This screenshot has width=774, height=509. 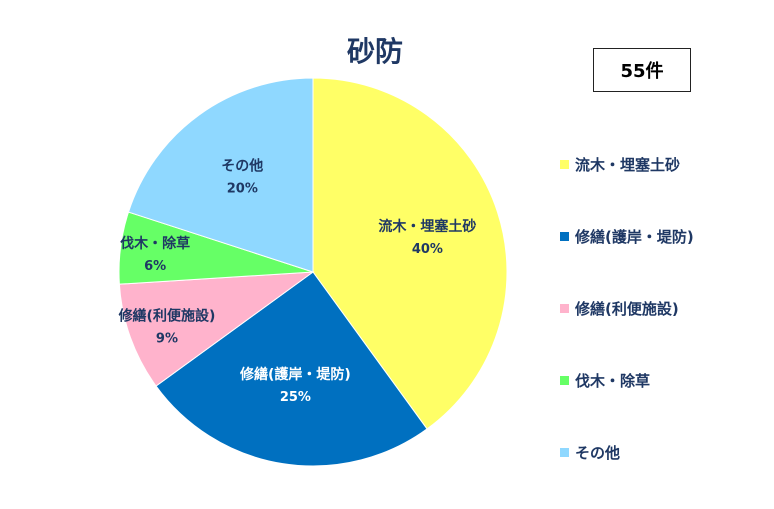 I want to click on total-count-box: 55件, so click(x=642, y=70).